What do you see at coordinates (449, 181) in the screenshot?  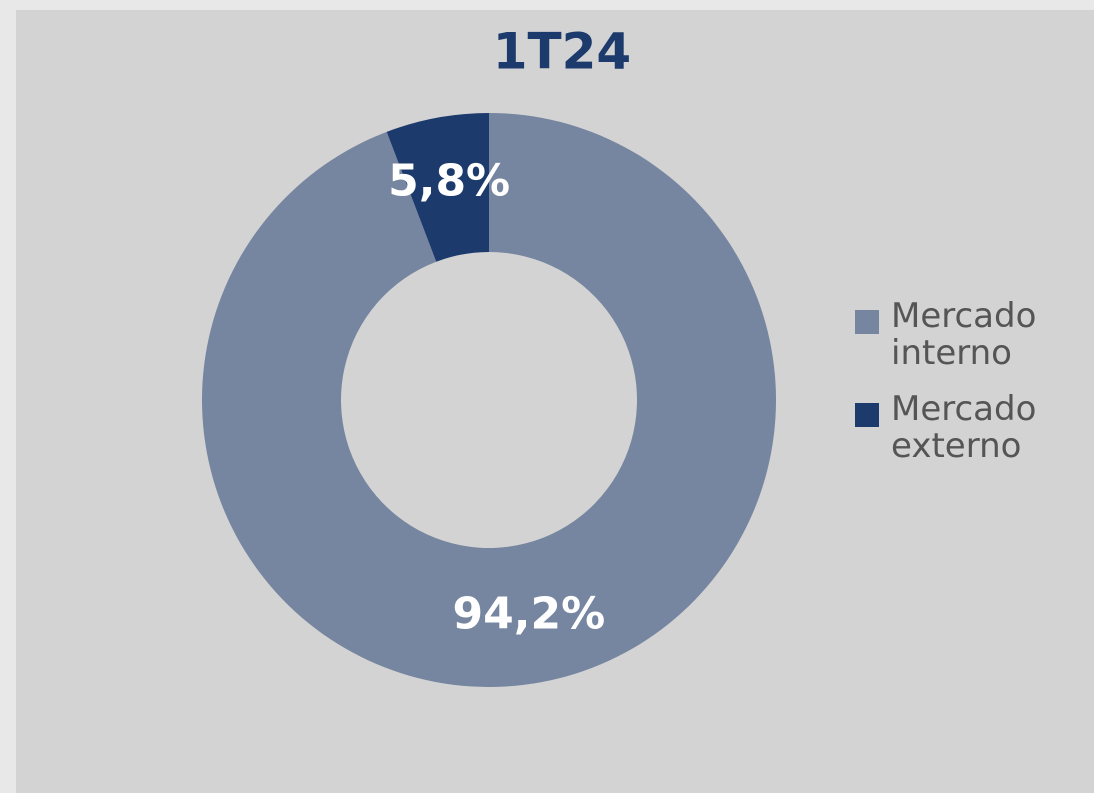 I see `data-label: 5,8%` at bounding box center [449, 181].